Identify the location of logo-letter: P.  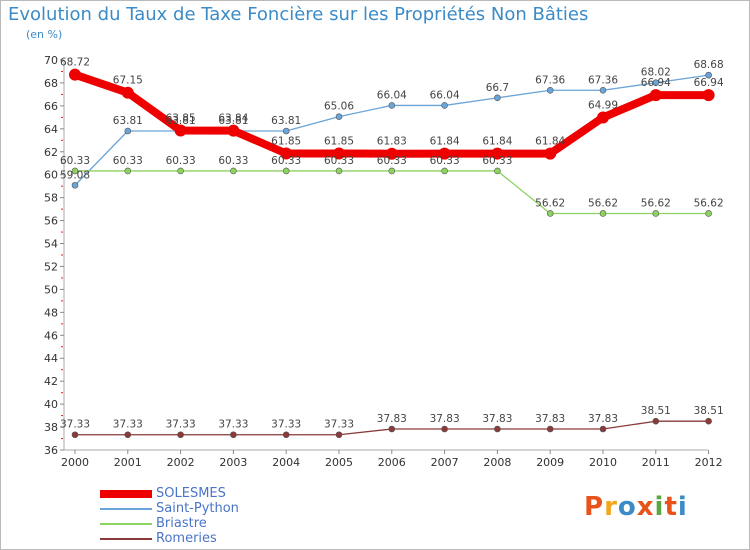
(594, 507).